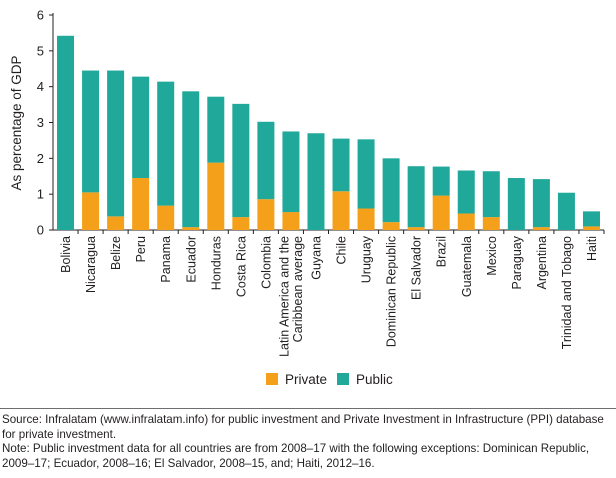 The height and width of the screenshot is (478, 616). Describe the element at coordinates (441, 212) in the screenshot. I see `bar-private-brazil` at that location.